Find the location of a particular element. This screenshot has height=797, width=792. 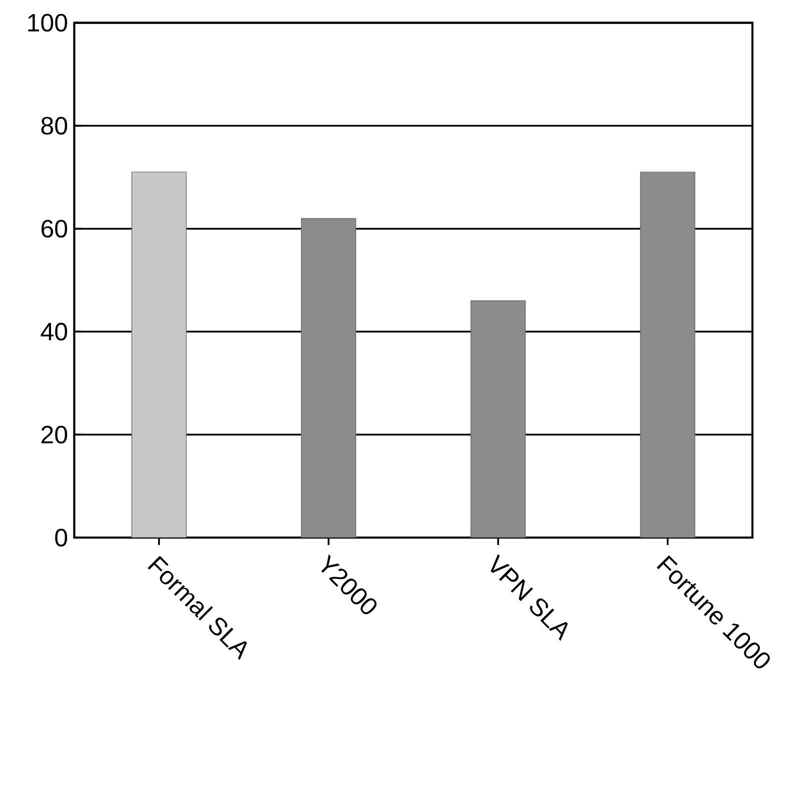

y-tick-label: 20 is located at coordinates (54, 435).